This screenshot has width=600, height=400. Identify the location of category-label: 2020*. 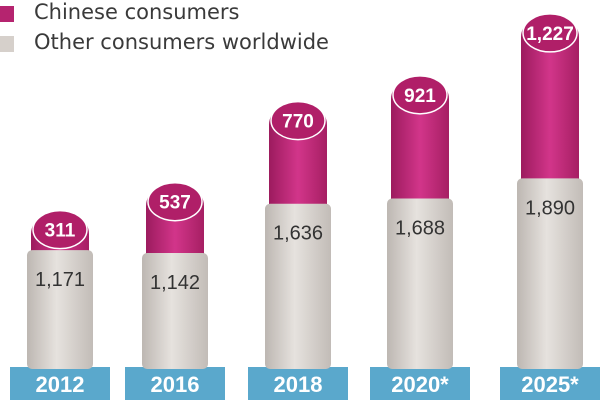
(420, 384).